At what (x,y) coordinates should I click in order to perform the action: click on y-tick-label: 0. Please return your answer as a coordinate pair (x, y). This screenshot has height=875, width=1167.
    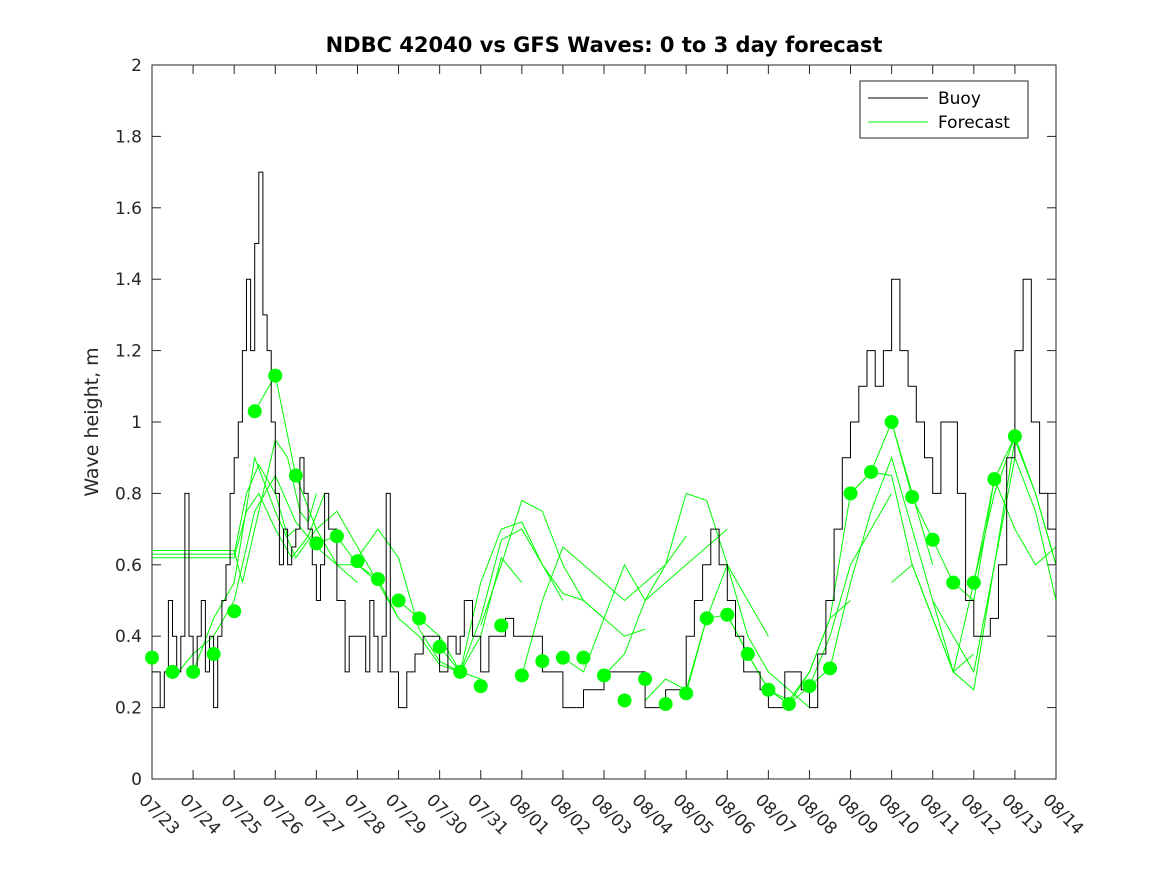
    Looking at the image, I should click on (136, 780).